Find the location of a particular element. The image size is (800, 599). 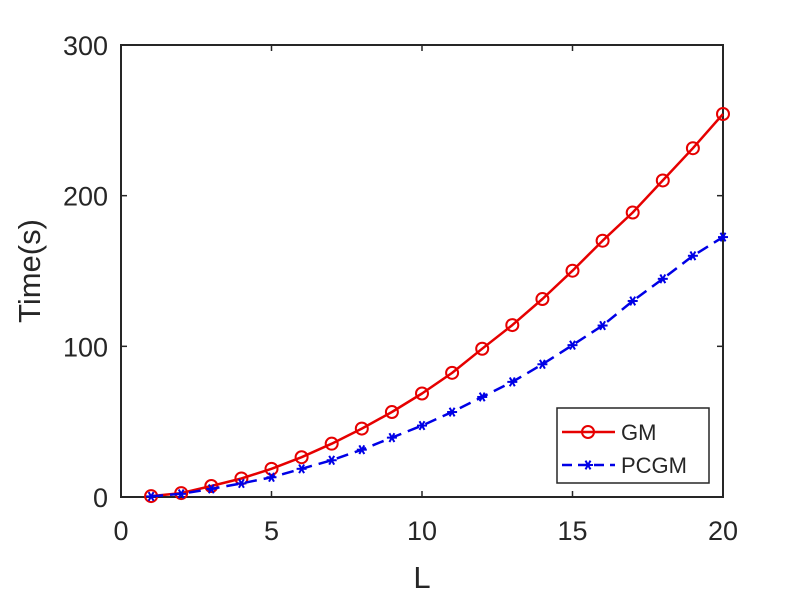

y-tick-label: 0 is located at coordinates (100, 498).